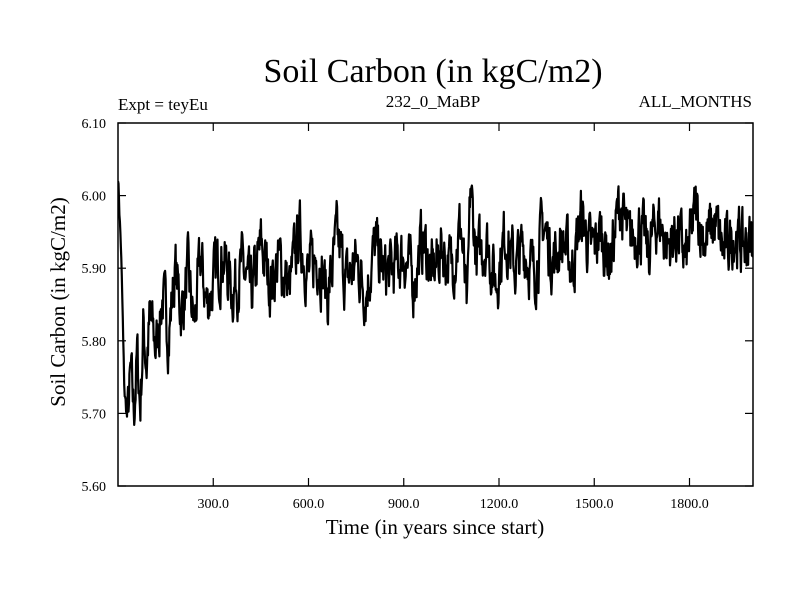 Image resolution: width=800 pixels, height=600 pixels. I want to click on y-tick-label: 5.90, so click(94, 269).